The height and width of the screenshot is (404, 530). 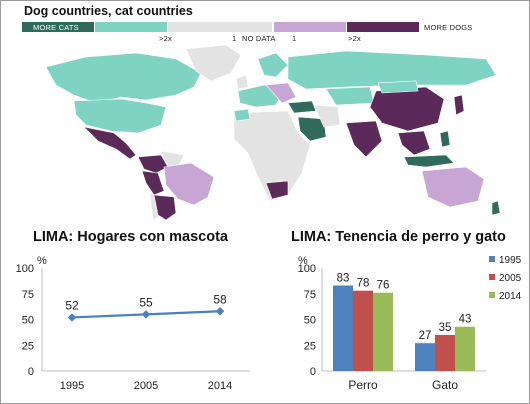 What do you see at coordinates (28, 295) in the screenshot?
I see `line-ytick-label: 75` at bounding box center [28, 295].